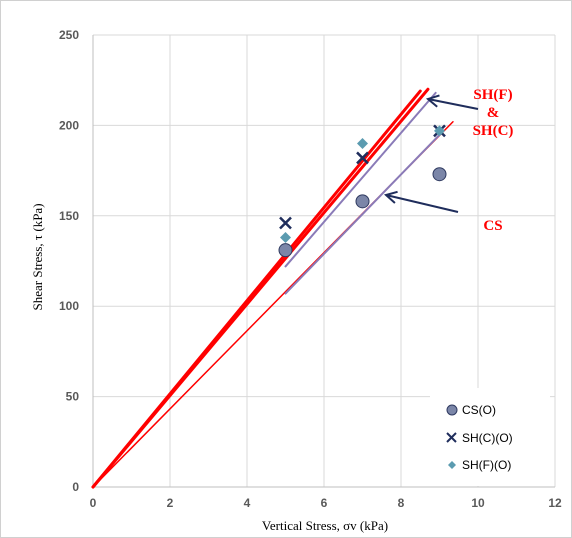 The image size is (572, 538). Describe the element at coordinates (170, 503) in the screenshot. I see `x-tick-label: 2` at that location.